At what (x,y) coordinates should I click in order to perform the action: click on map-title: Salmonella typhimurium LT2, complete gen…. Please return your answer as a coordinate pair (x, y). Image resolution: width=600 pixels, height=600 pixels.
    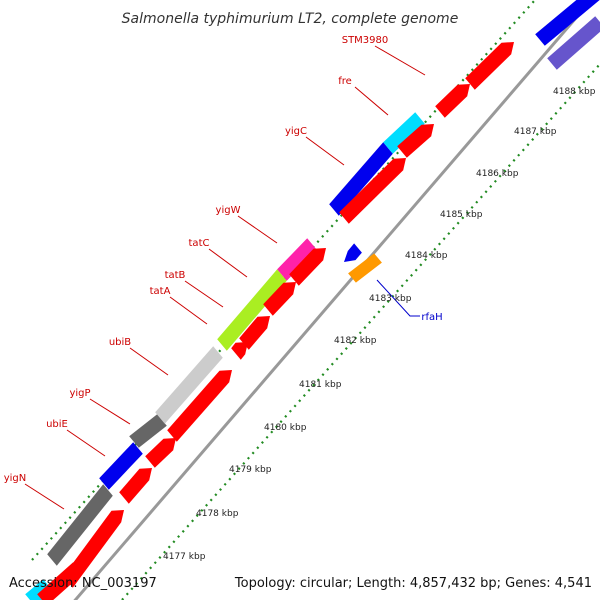
    Looking at the image, I should click on (290, 19).